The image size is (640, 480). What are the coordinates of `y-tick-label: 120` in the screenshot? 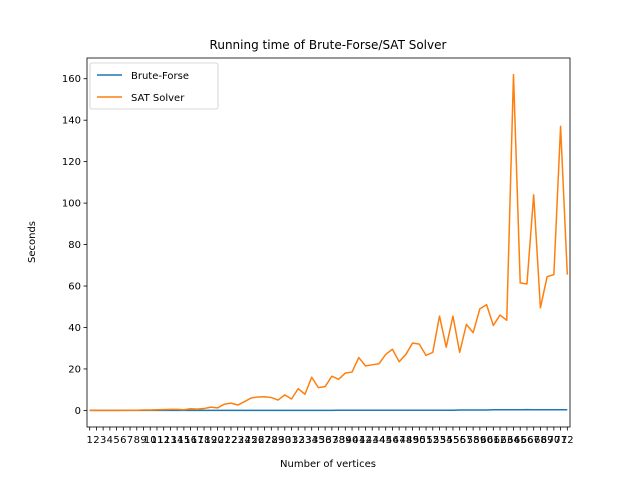 It's located at (71, 162).